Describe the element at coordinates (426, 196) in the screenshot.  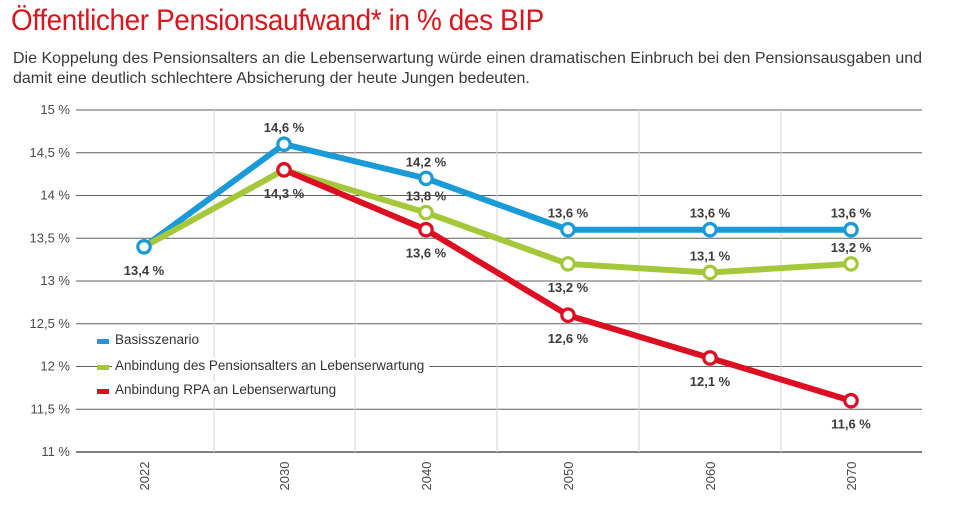
I see `data-label: 13,8 %` at that location.